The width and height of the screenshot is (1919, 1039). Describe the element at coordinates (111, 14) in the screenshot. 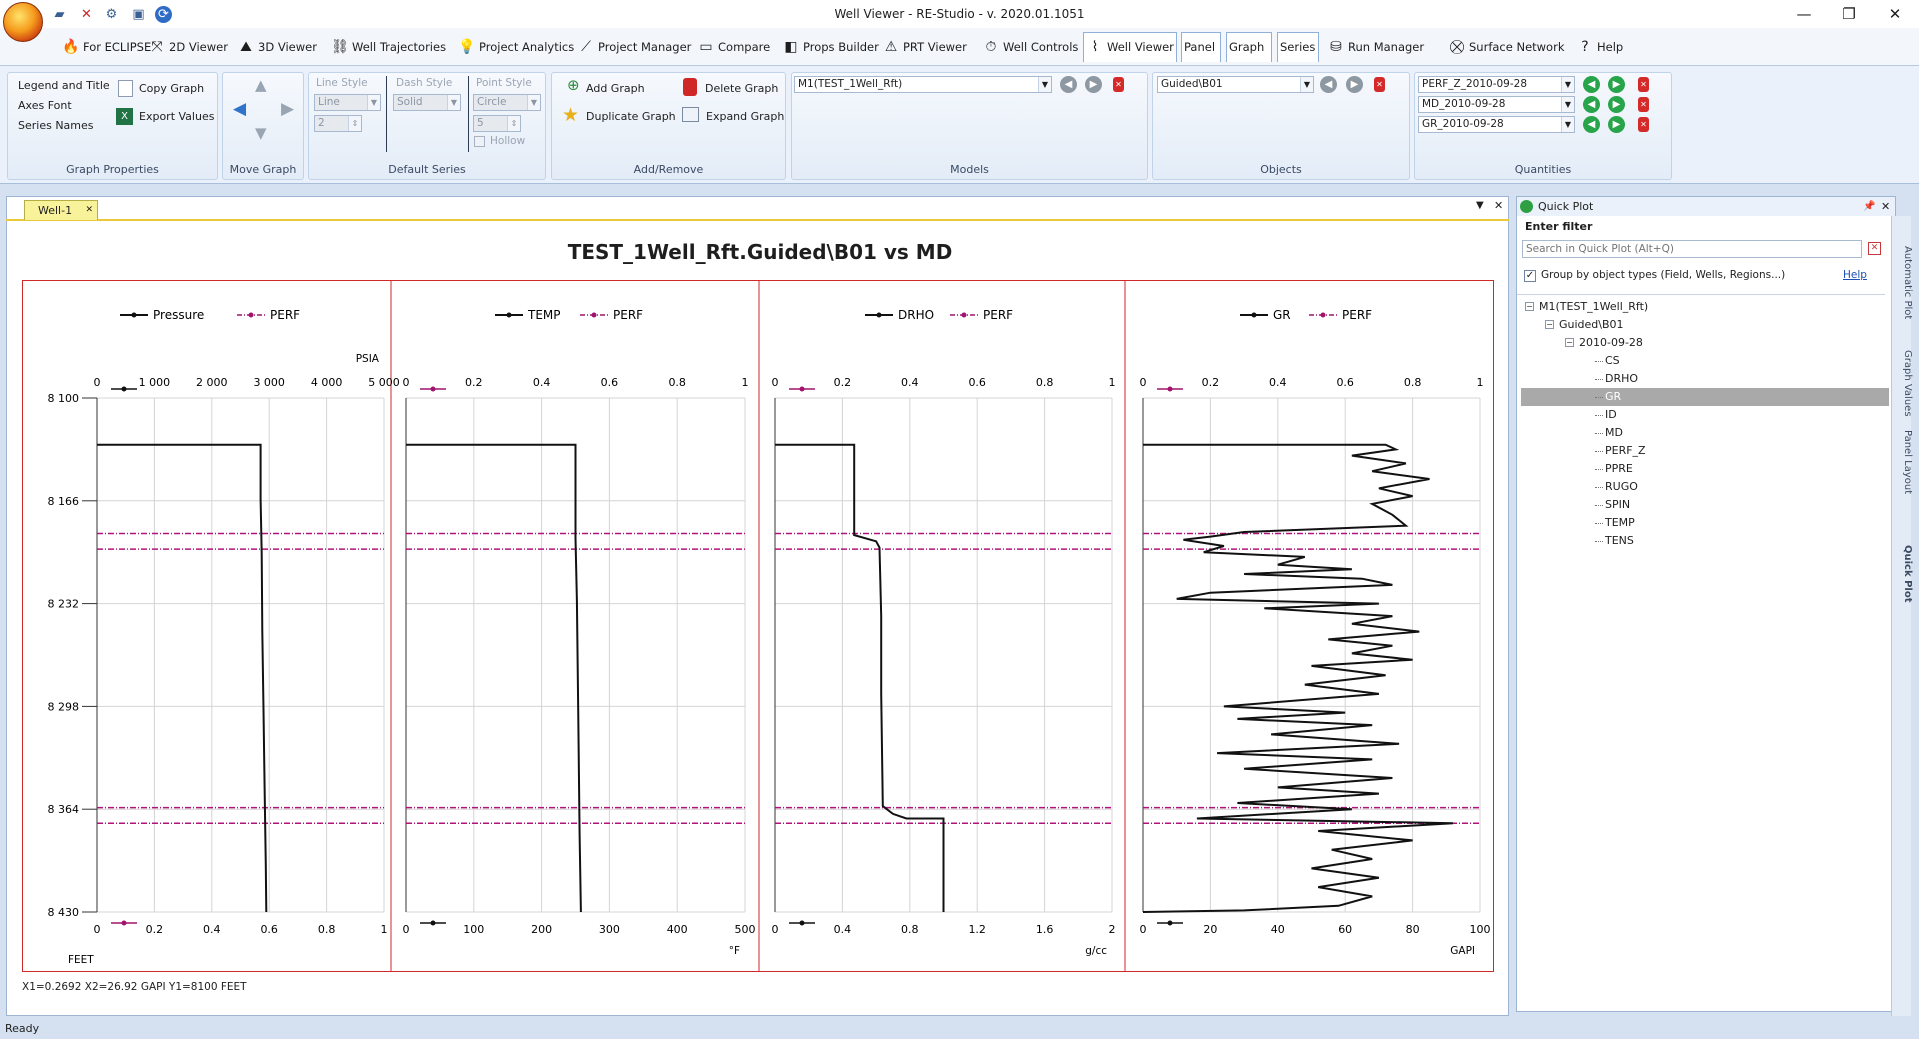

I see `gear-icon: ⚙` at that location.